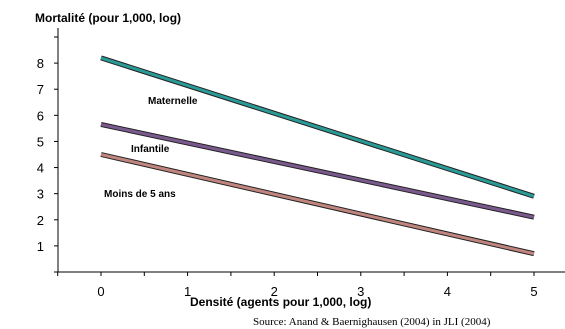 Image resolution: width=565 pixels, height=329 pixels. Describe the element at coordinates (40, 220) in the screenshot. I see `y-tick-label: 2` at that location.